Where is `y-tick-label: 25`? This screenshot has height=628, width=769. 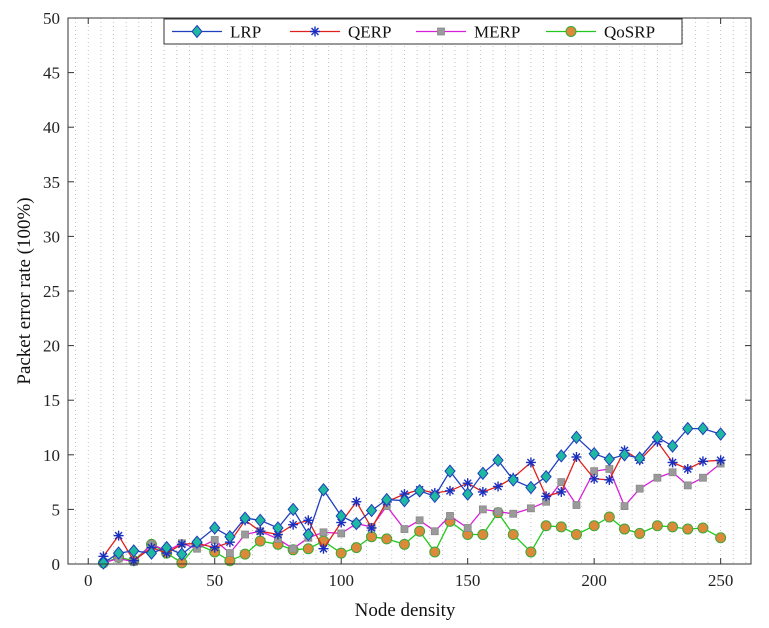
y-tick-label: 25 is located at coordinates (51, 291).